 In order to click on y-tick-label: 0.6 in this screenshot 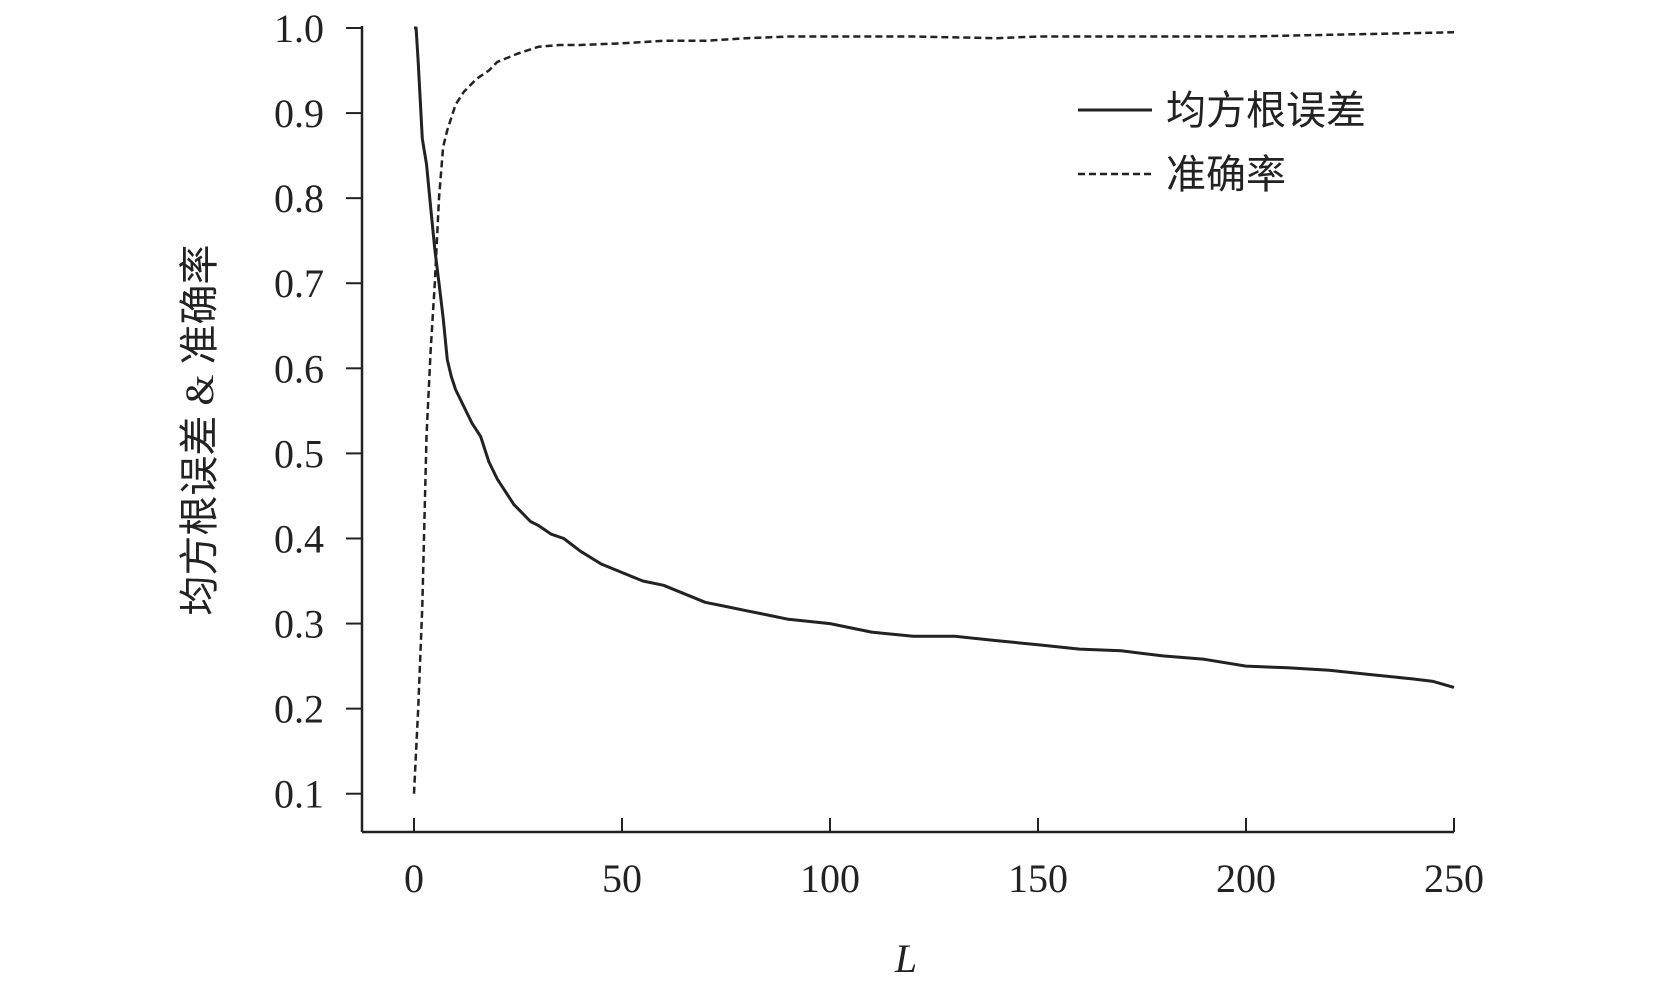, I will do `click(299, 368)`.